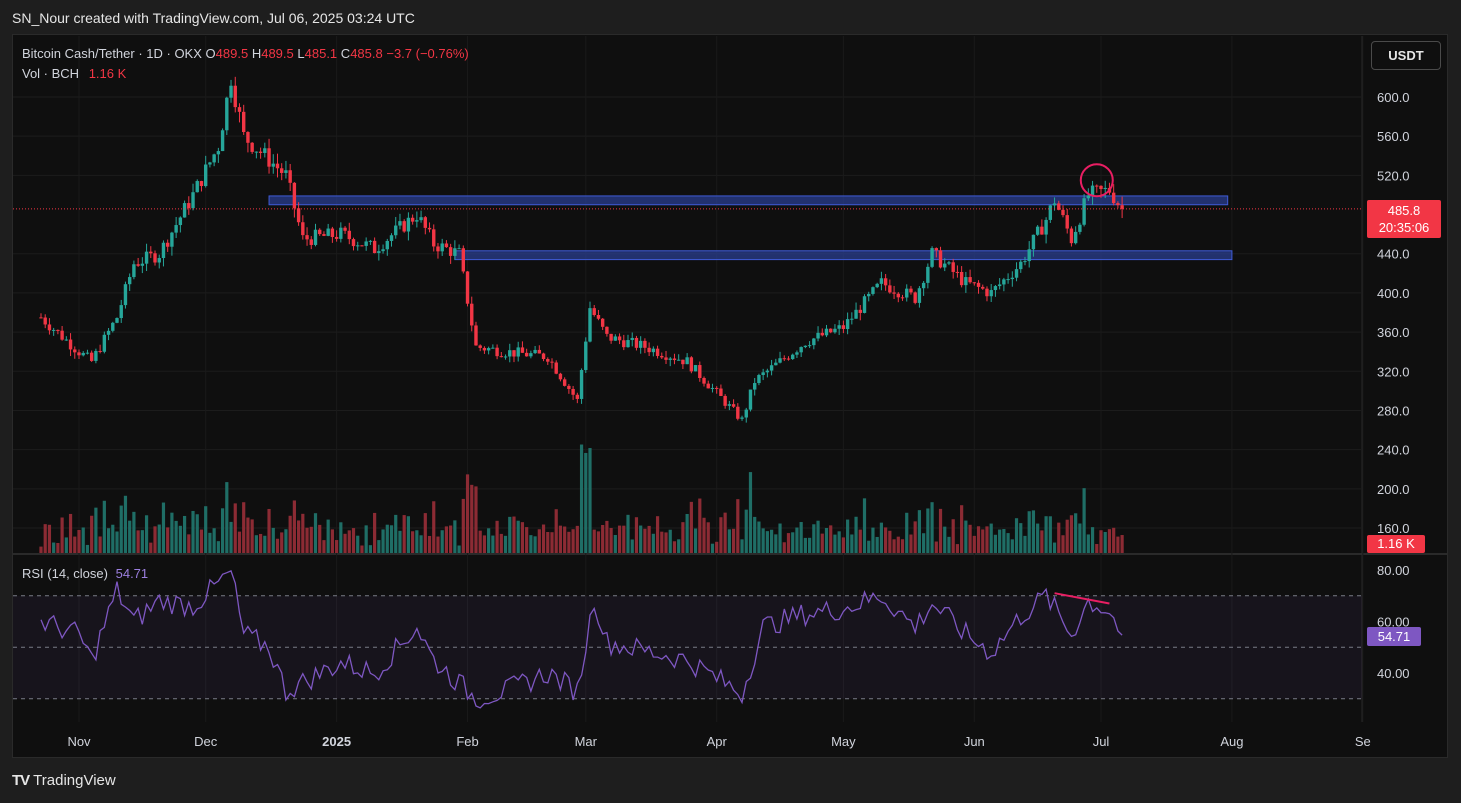  What do you see at coordinates (1404, 219) in the screenshot?
I see `last-price-tag: 485.8 20:35:06` at bounding box center [1404, 219].